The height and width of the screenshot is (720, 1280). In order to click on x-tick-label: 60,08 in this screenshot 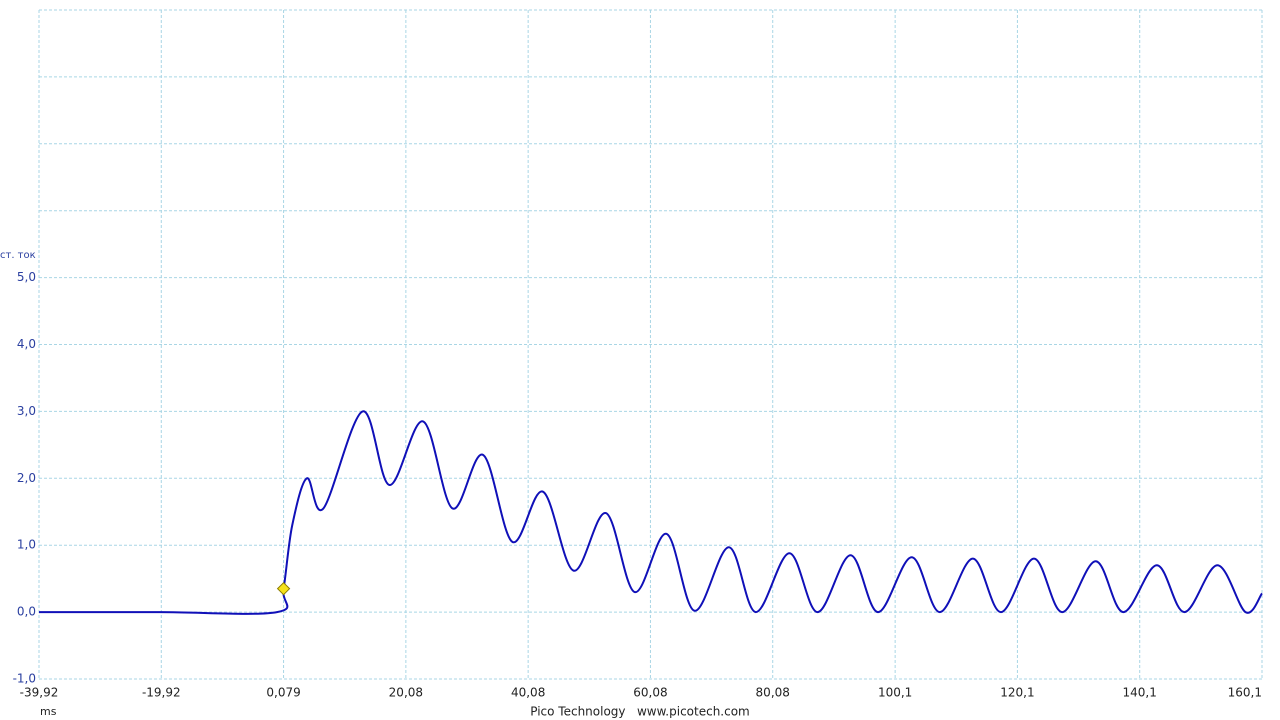, I will do `click(650, 693)`.